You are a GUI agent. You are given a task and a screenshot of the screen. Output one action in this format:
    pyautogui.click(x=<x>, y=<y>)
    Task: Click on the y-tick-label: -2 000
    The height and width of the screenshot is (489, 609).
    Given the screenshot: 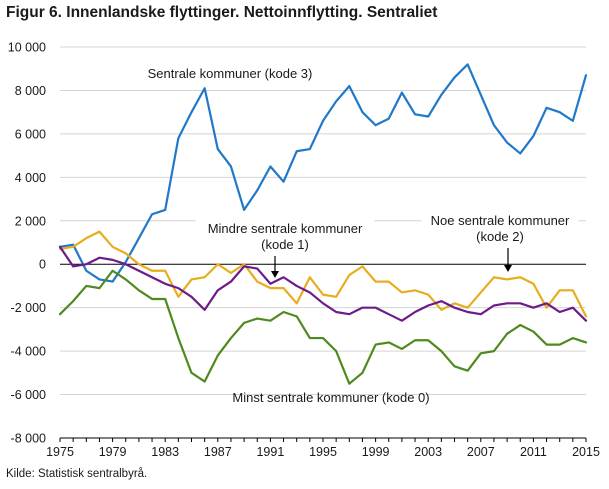 What is the action you would take?
    pyautogui.click(x=28, y=308)
    